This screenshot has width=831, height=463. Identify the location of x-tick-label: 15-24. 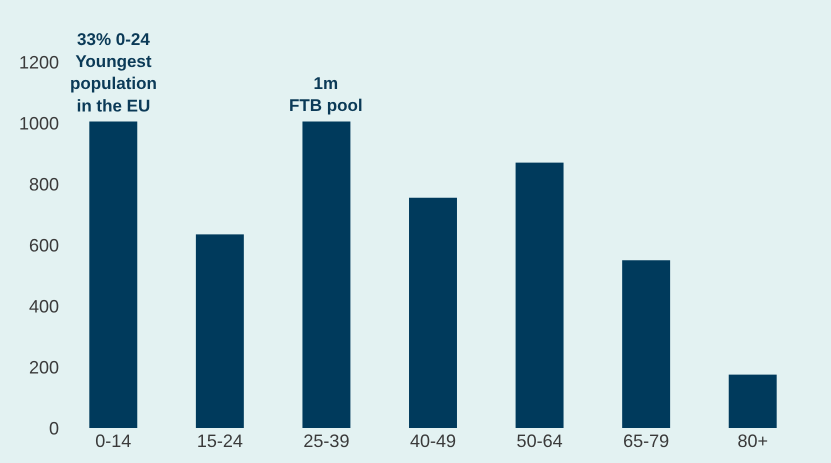
(219, 441).